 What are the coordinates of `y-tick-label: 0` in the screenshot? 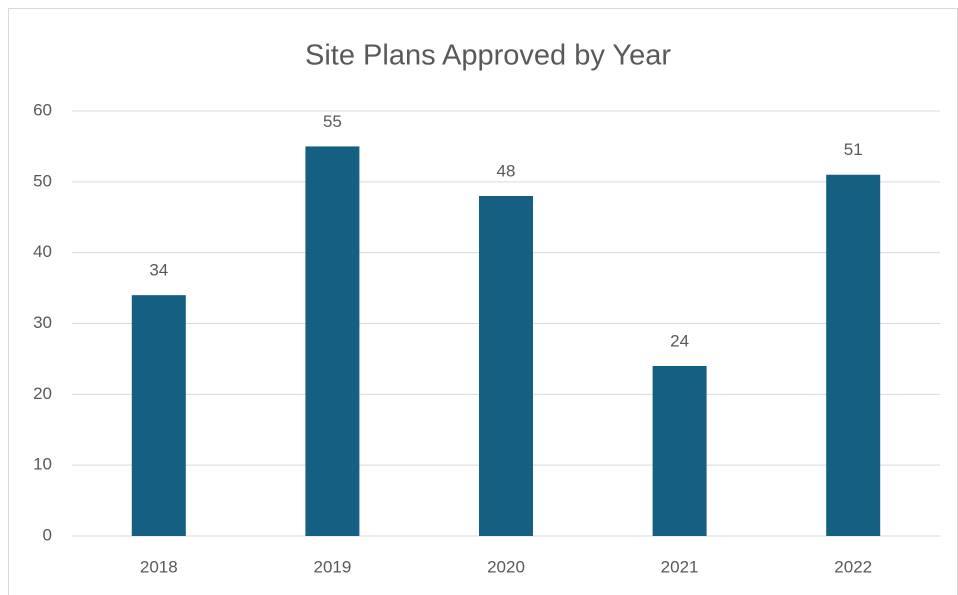 It's located at (47, 534).